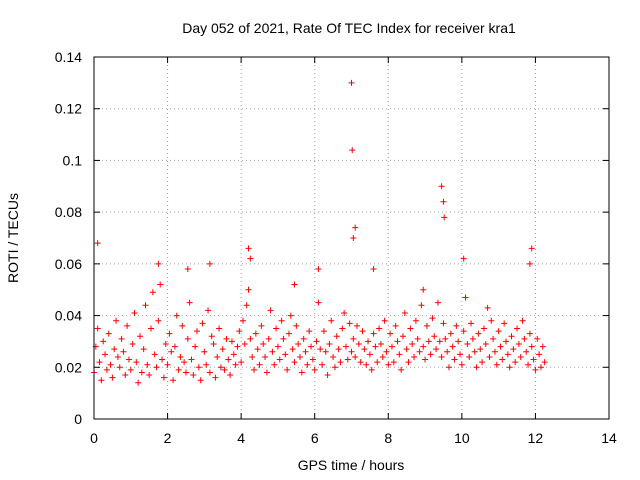 This screenshot has height=480, width=640. I want to click on x-tick-label: 6, so click(315, 438).